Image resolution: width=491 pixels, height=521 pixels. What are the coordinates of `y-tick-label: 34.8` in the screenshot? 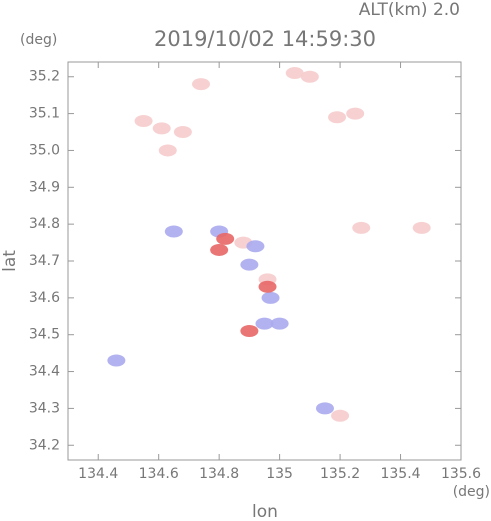 It's located at (44, 224).